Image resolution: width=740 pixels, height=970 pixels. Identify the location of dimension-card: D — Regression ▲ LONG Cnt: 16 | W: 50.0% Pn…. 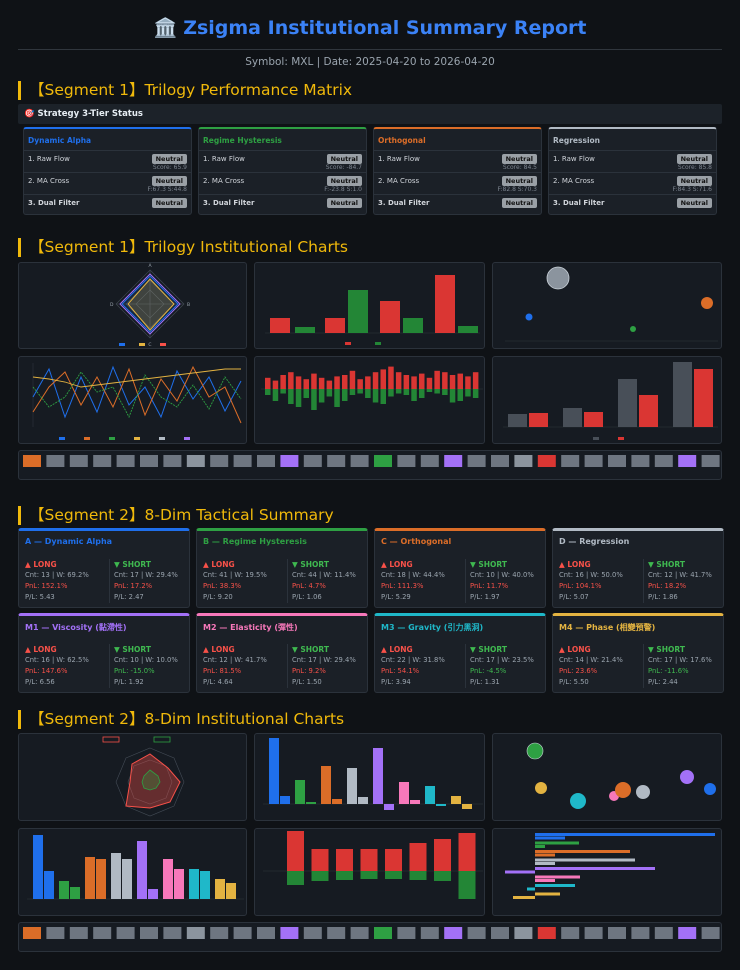
(638, 568).